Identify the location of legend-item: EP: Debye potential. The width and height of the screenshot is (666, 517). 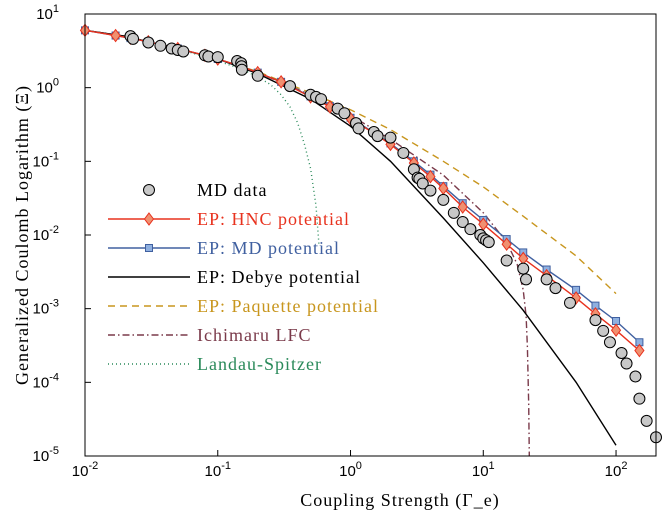
(234, 277).